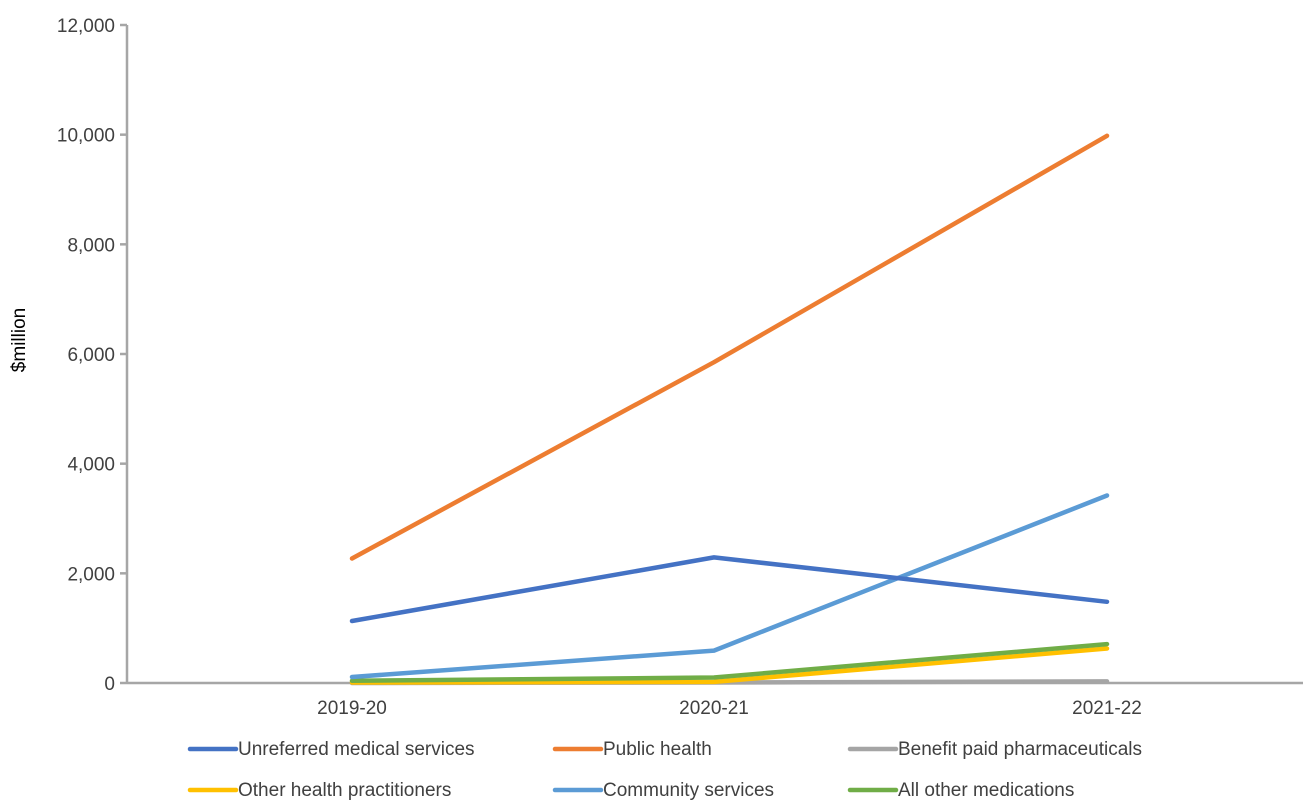  What do you see at coordinates (688, 790) in the screenshot?
I see `legend-label-community-services: Community services` at bounding box center [688, 790].